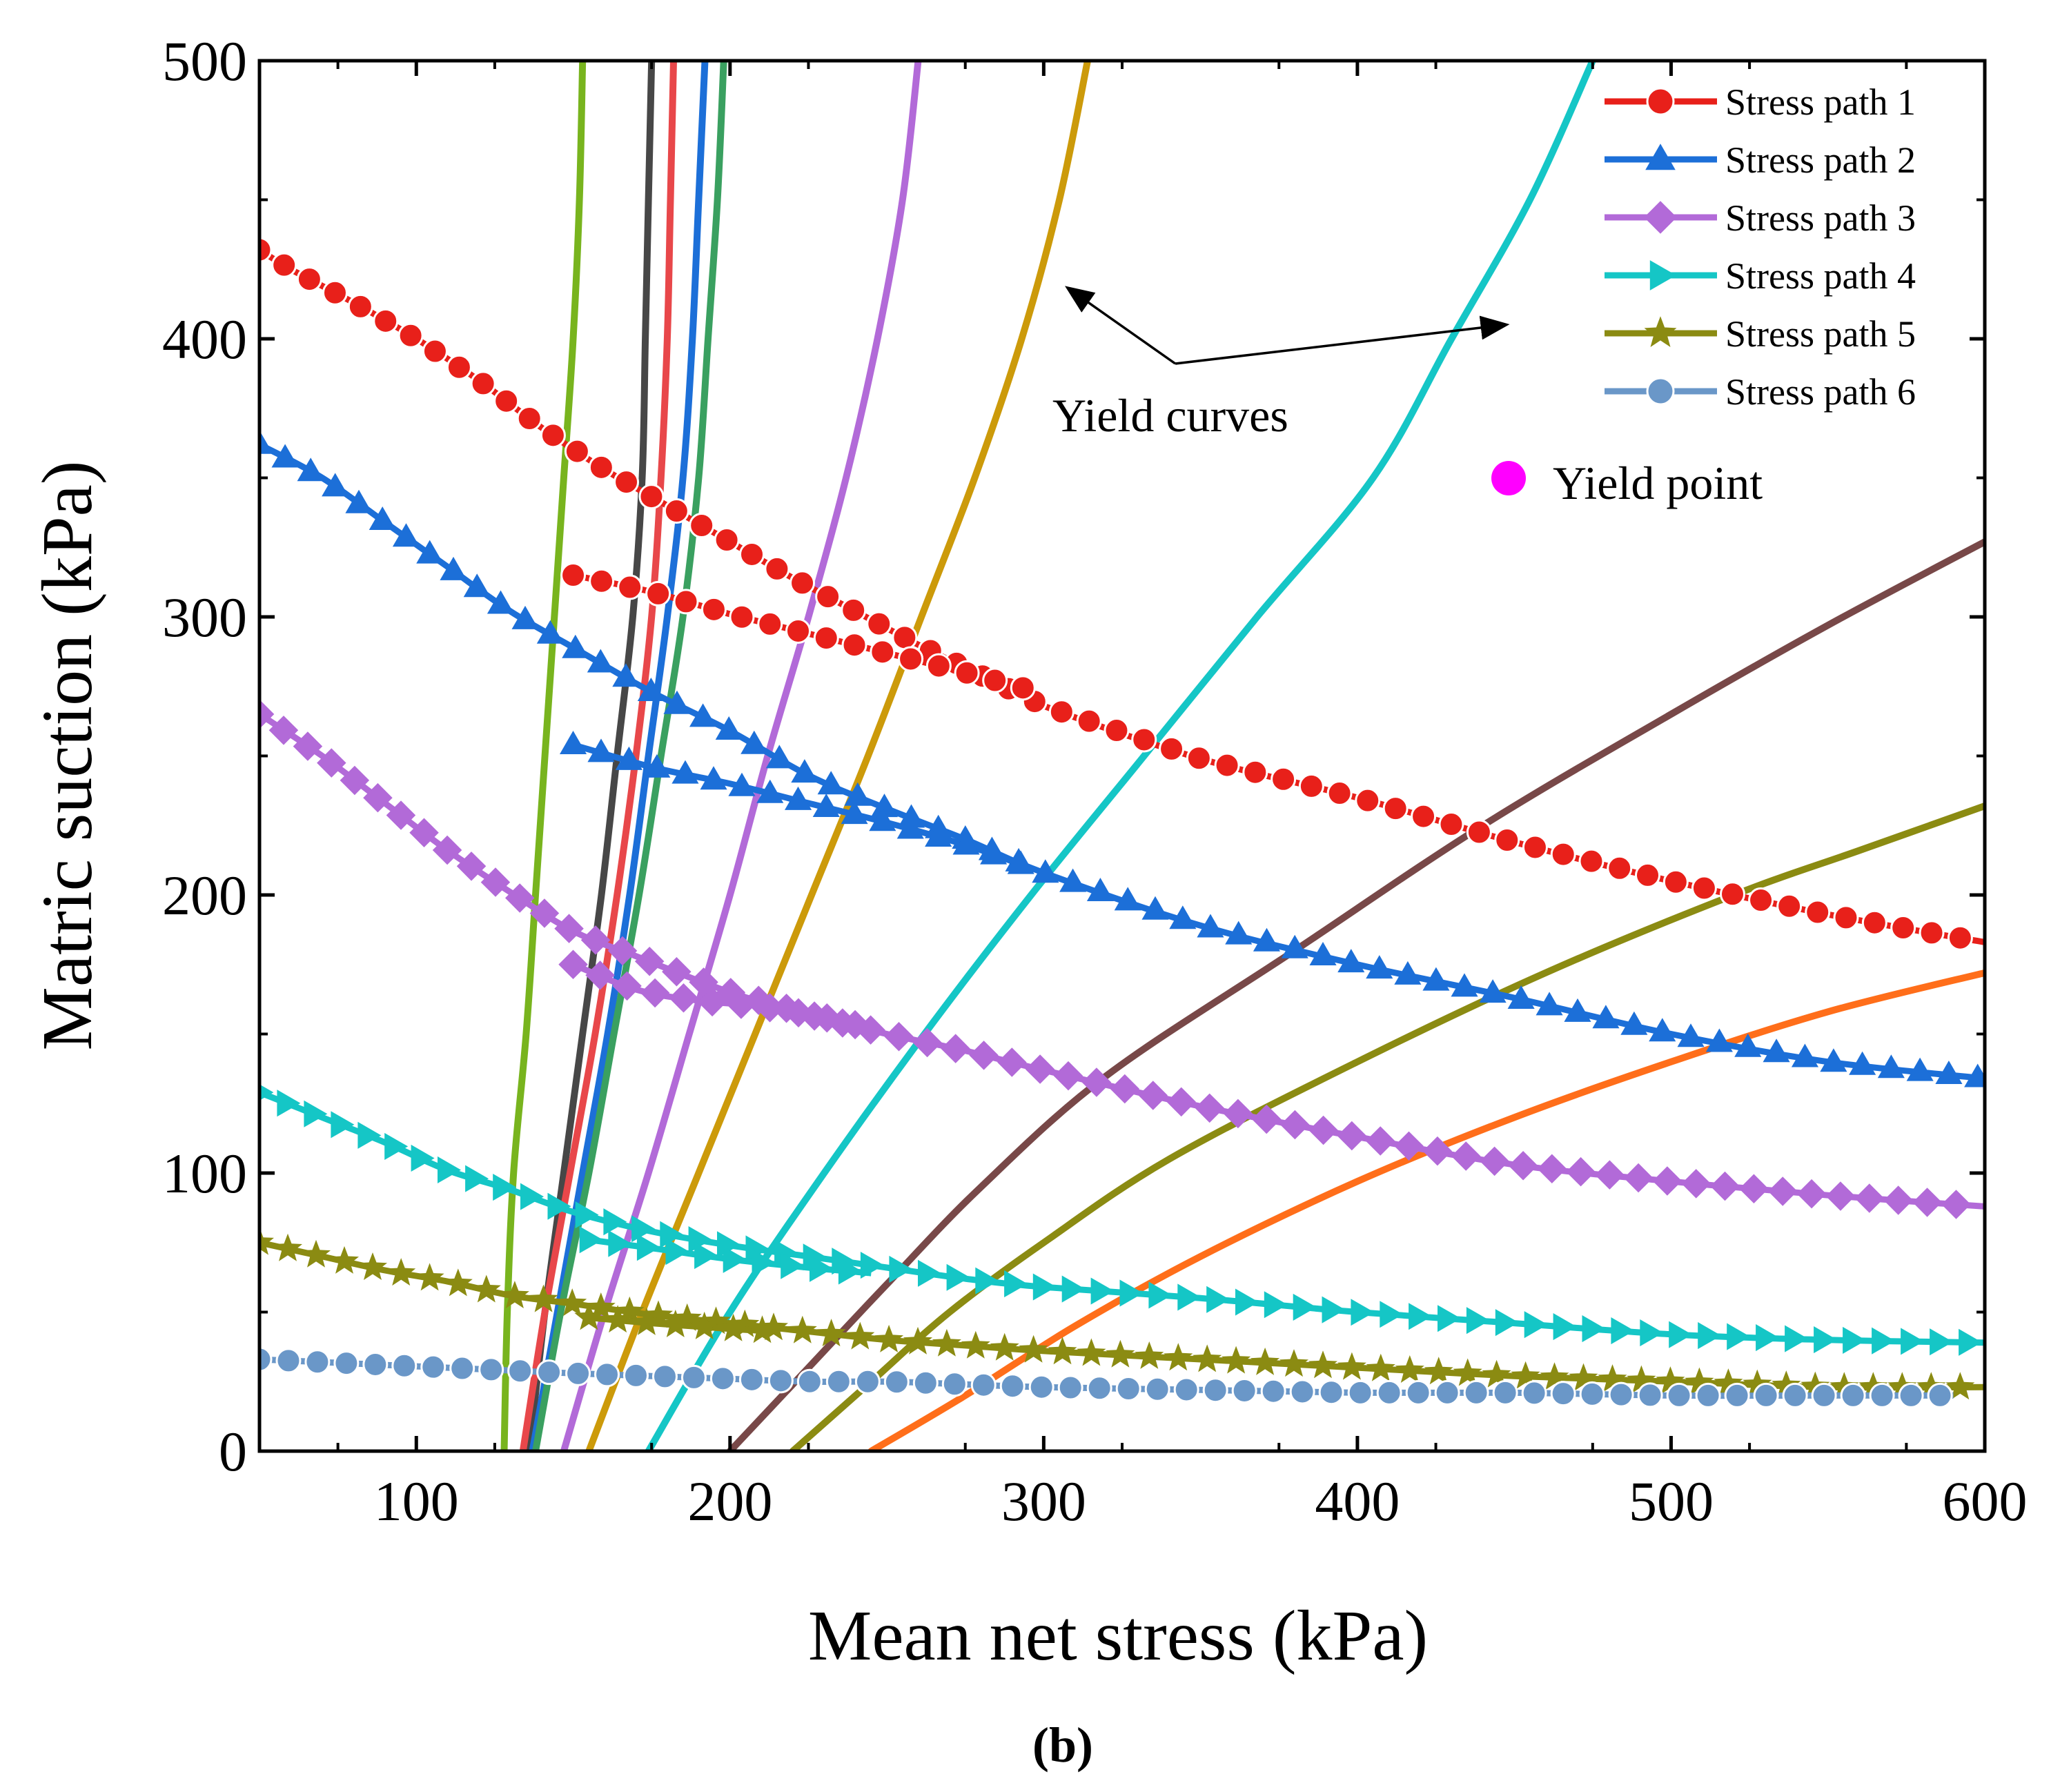  What do you see at coordinates (1671, 1501) in the screenshot?
I see `x-tick-label: 500` at bounding box center [1671, 1501].